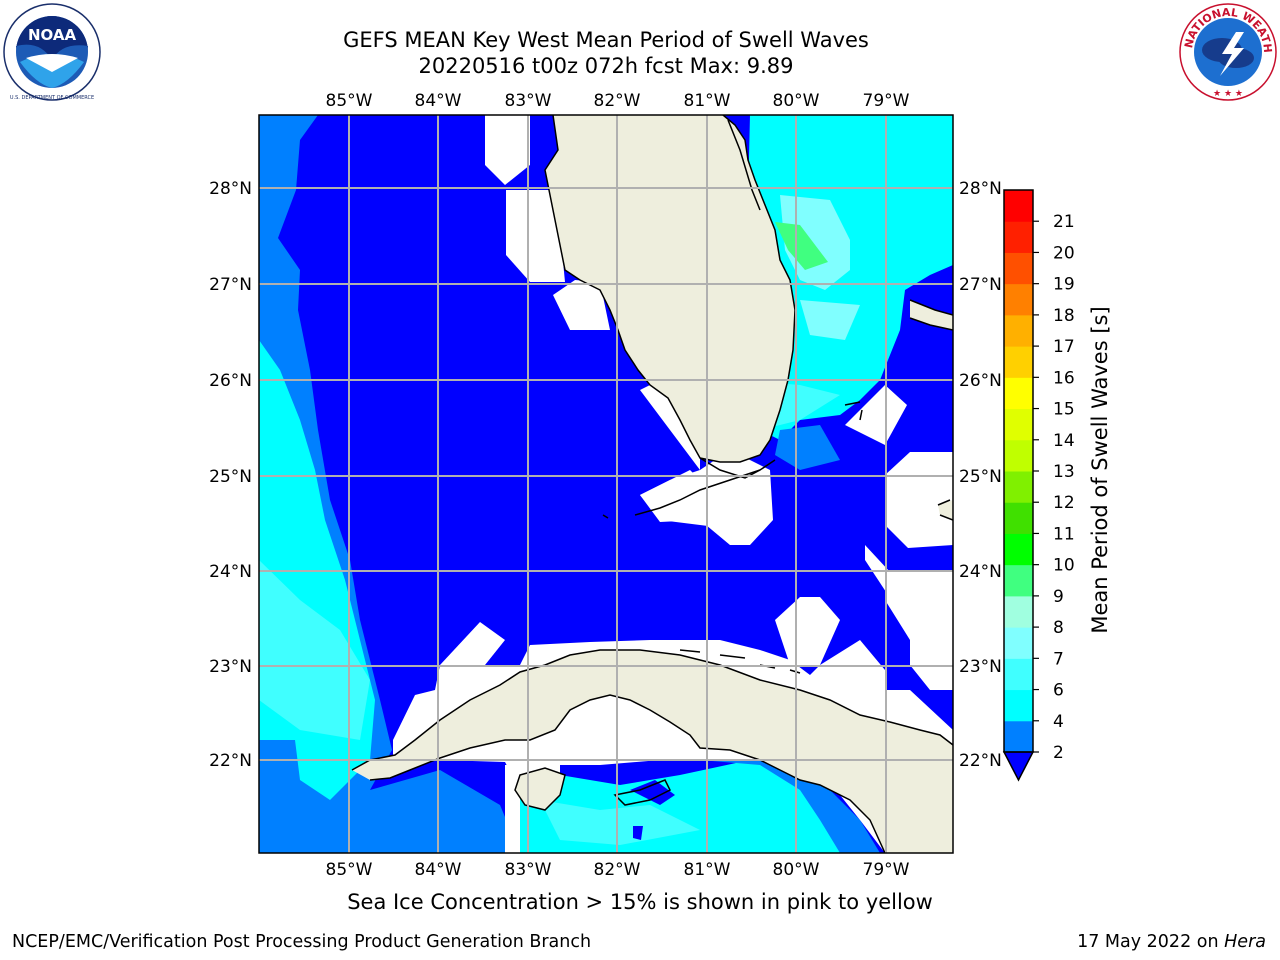  Describe the element at coordinates (980, 667) in the screenshot. I see `lat-label-right: 23°N` at that location.